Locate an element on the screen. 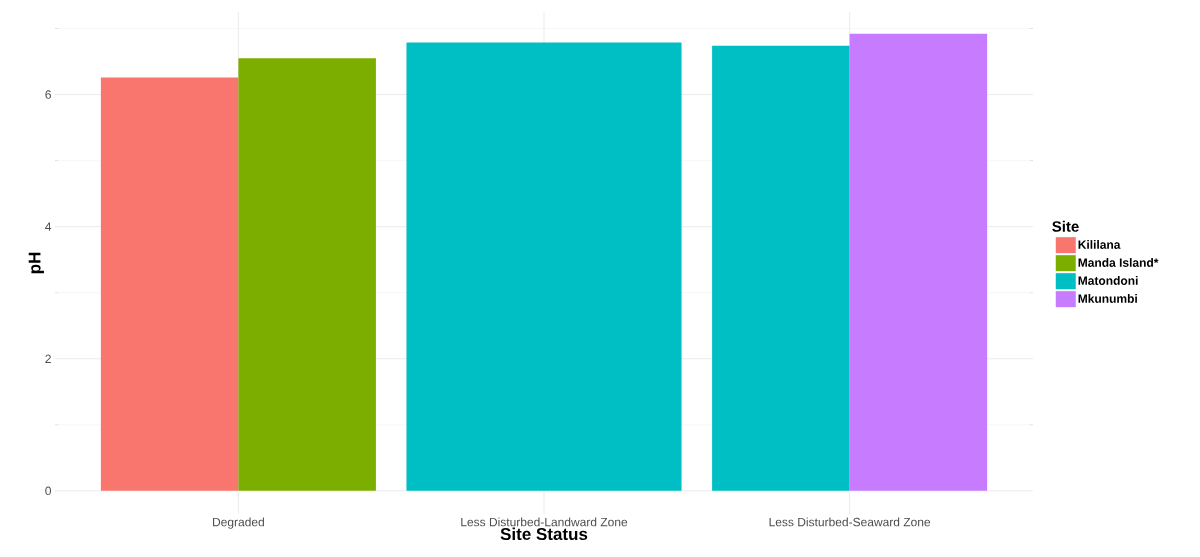  y-axis-title: pH is located at coordinates (36, 263).